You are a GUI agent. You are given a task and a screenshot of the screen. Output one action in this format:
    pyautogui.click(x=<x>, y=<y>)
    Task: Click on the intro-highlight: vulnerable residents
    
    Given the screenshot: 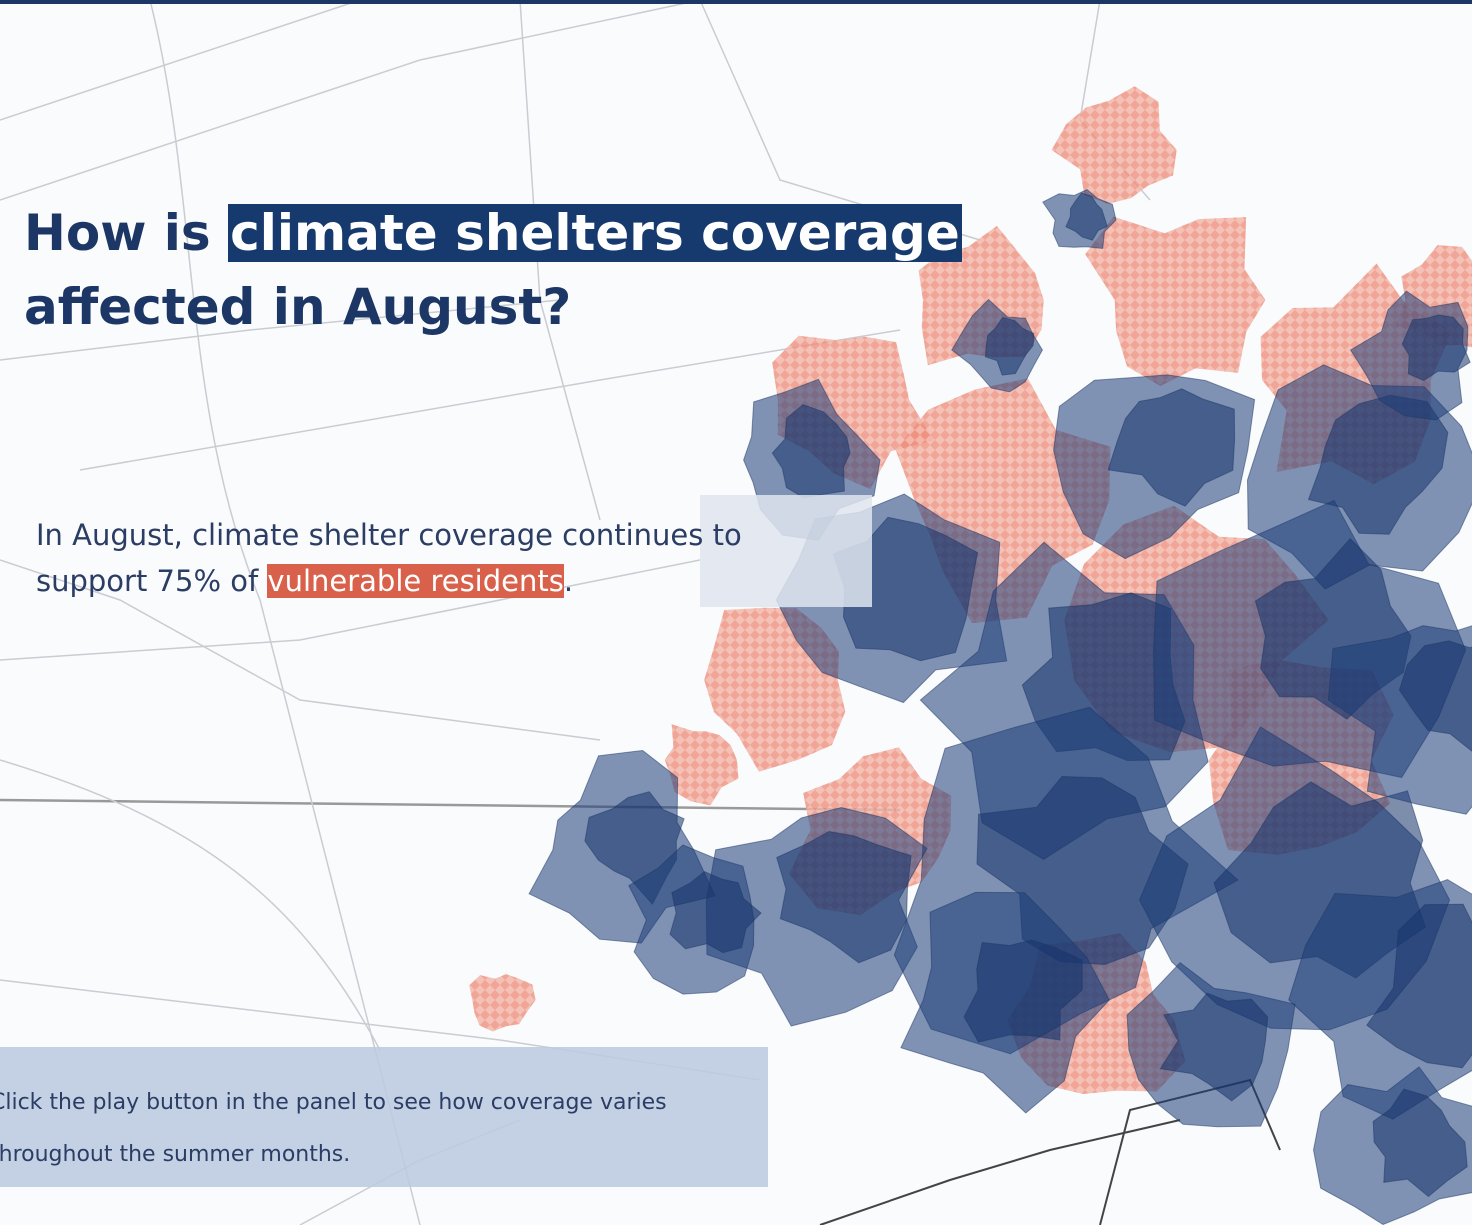 What is the action you would take?
    pyautogui.click(x=415, y=581)
    